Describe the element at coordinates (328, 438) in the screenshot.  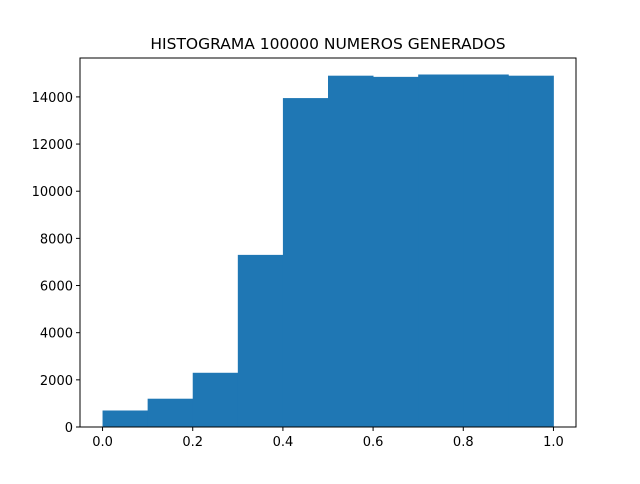
I see `x-axis-ticks: 0.0 0.2 0.4 0.6 0.8 1.0` at that location.